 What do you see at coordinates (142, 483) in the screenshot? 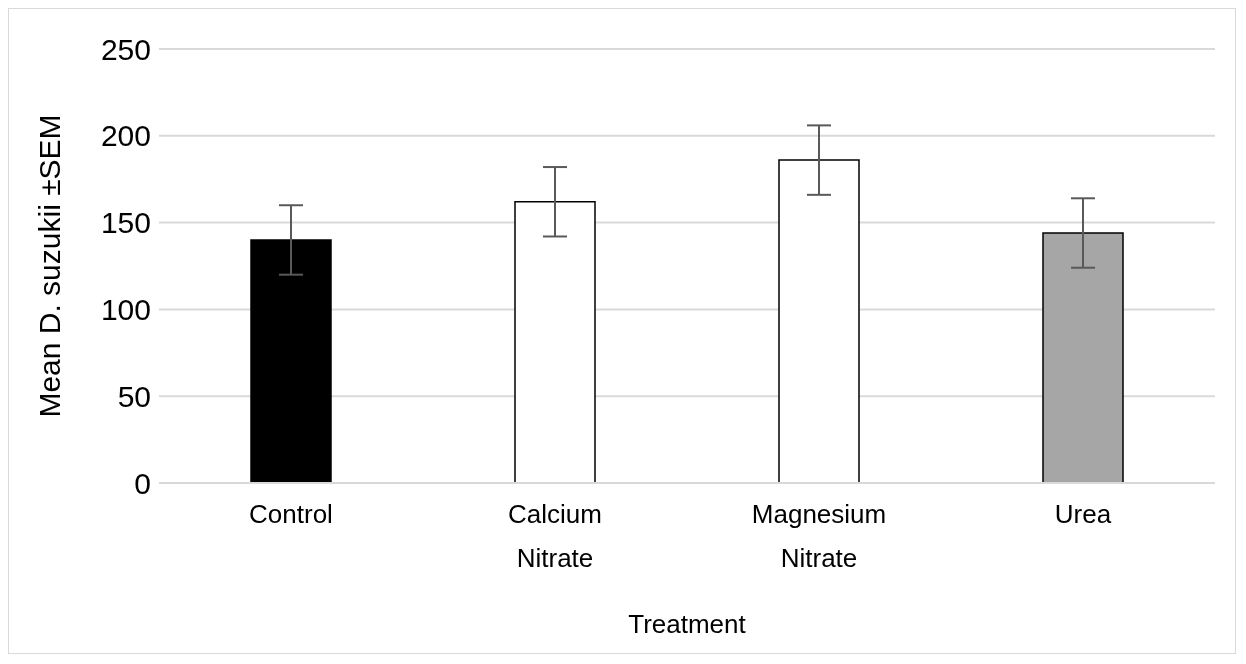
I see `y-tick-label: 0` at bounding box center [142, 483].